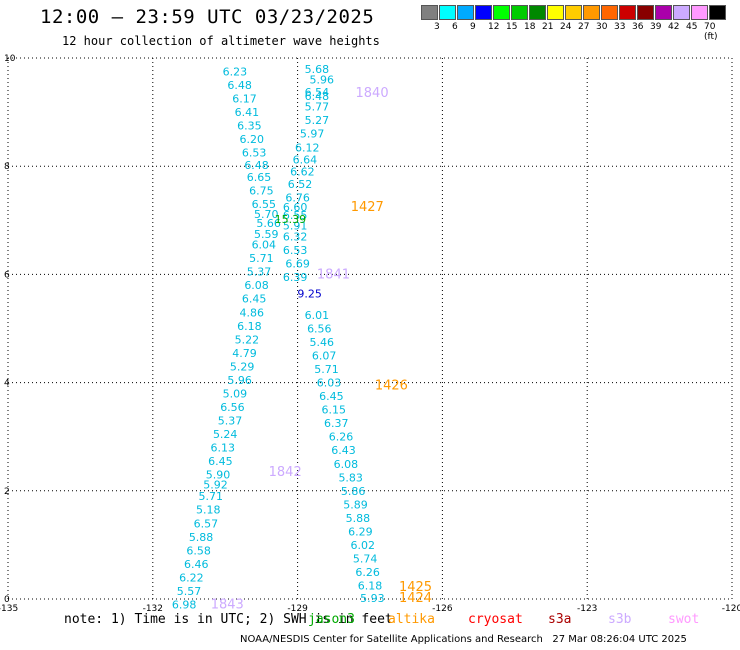 The width and height of the screenshot is (740, 650). I want to click on swh-value: 6.52, so click(300, 184).